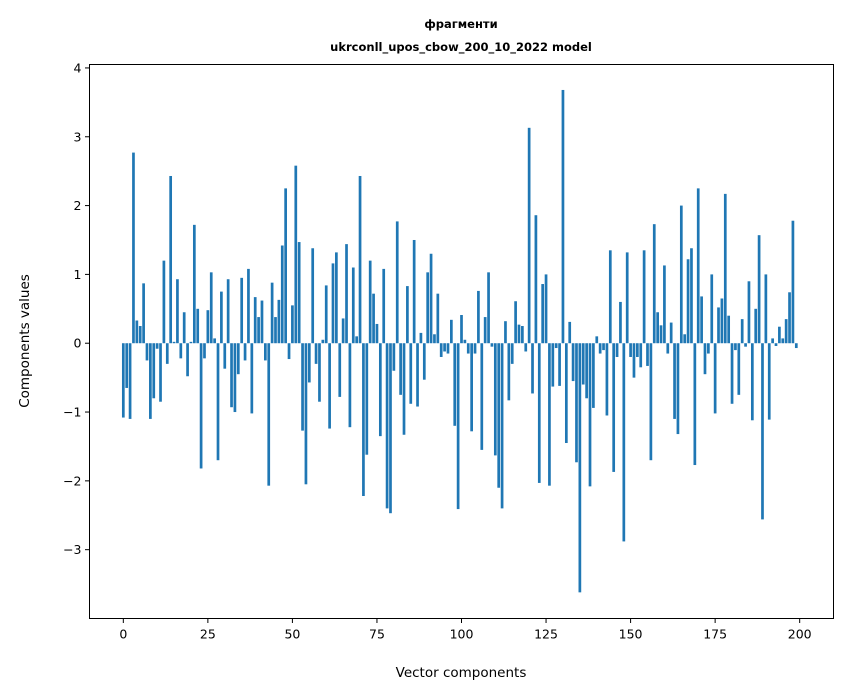  Describe the element at coordinates (25, 341) in the screenshot. I see `y-axis-label: Components values` at that location.